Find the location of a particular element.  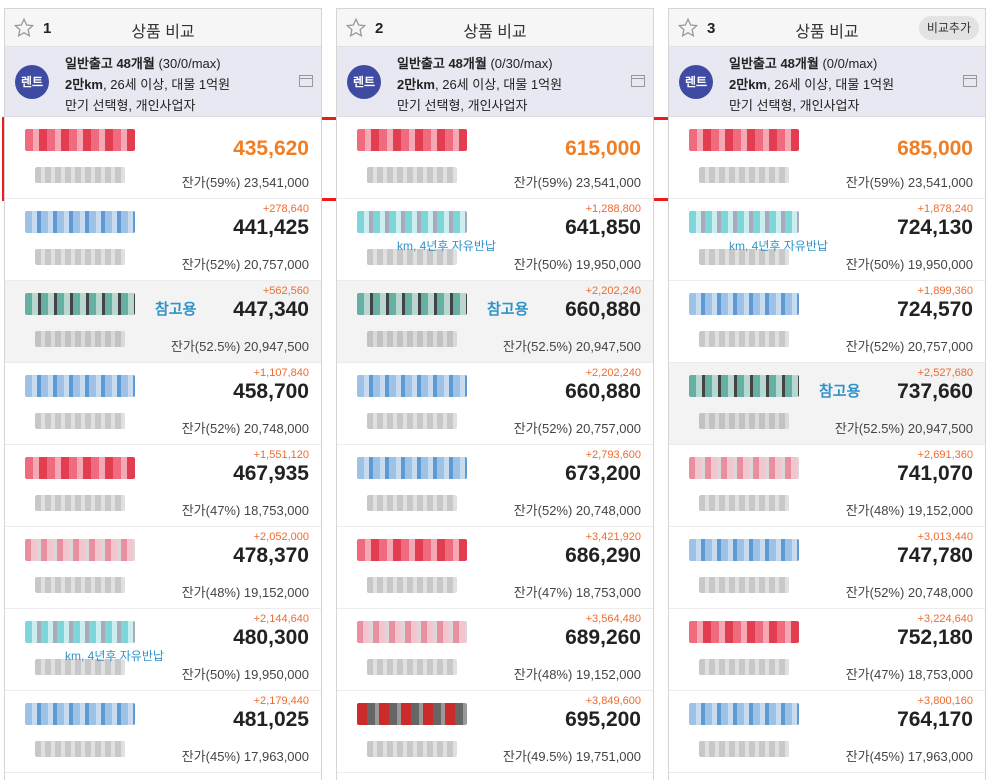

product-row: +2,202,240 660,880 잔가(52%) 20,757,000 is located at coordinates (495, 404).